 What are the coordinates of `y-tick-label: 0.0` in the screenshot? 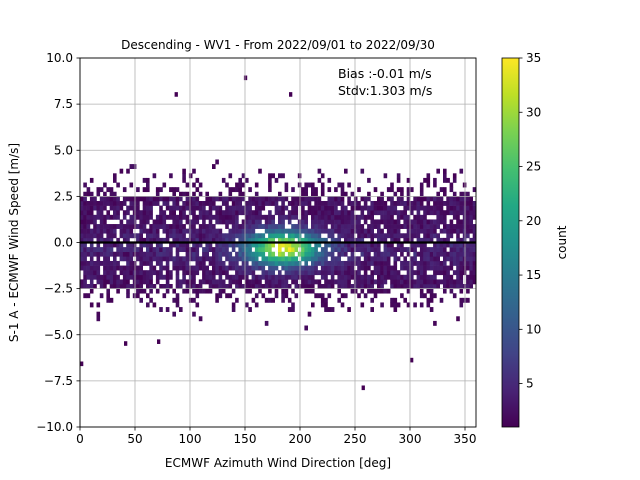 It's located at (63, 243).